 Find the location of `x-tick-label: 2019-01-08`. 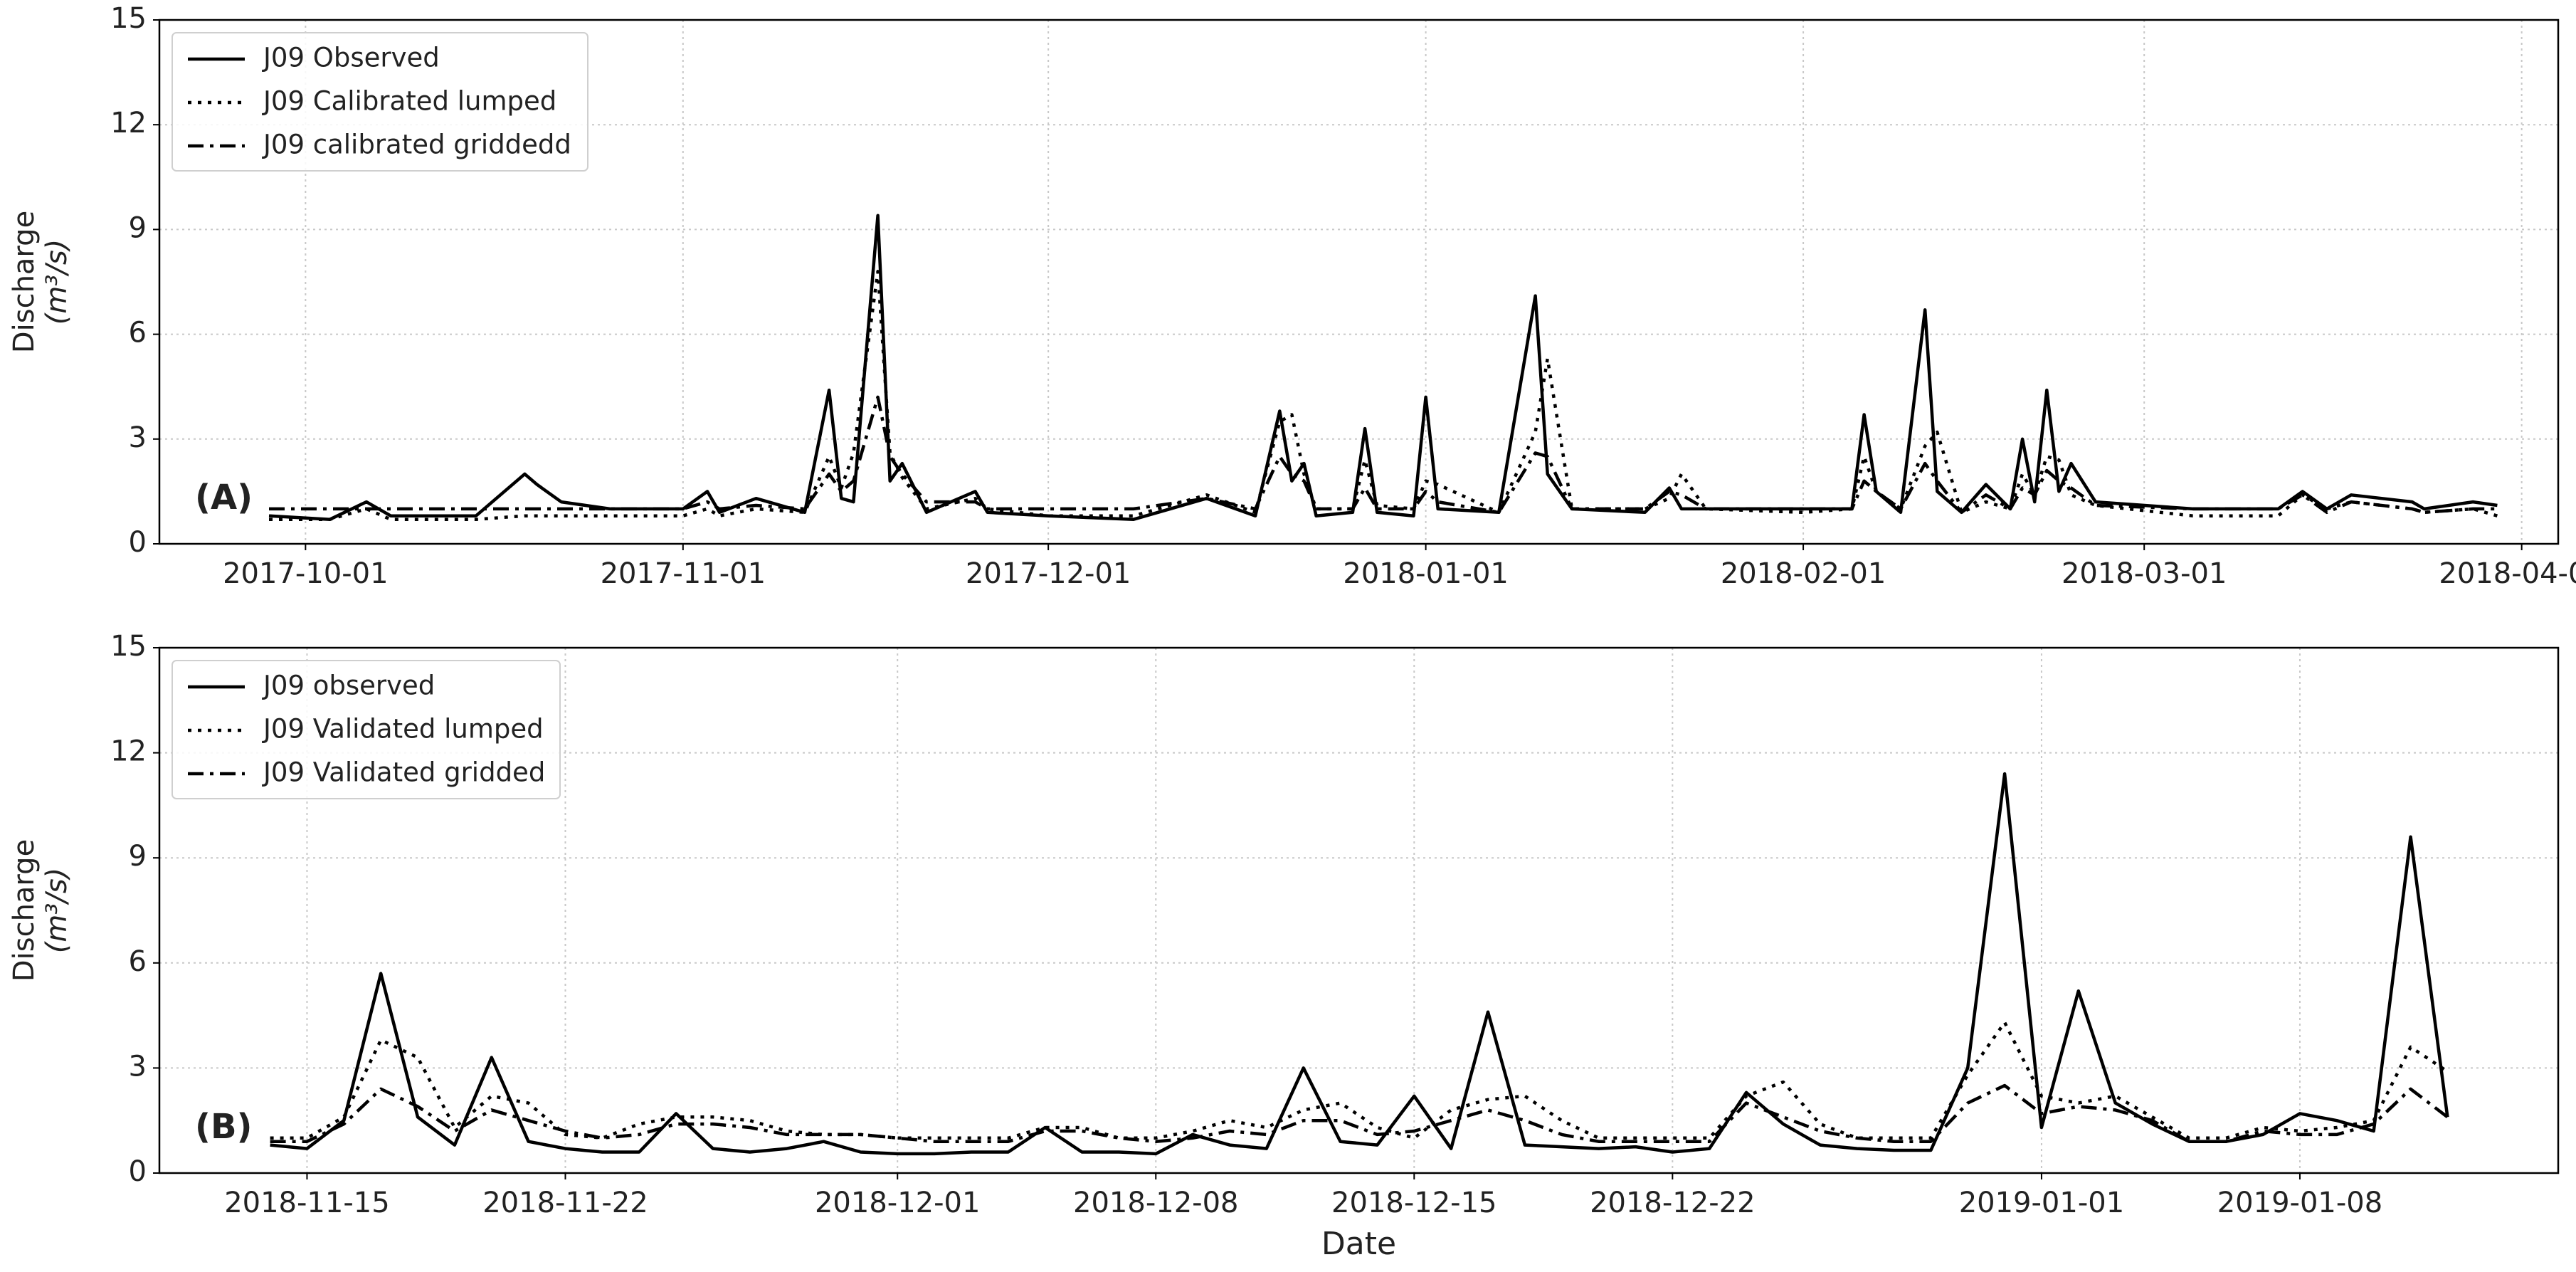

x-tick-label: 2019-01-08 is located at coordinates (2299, 1203).